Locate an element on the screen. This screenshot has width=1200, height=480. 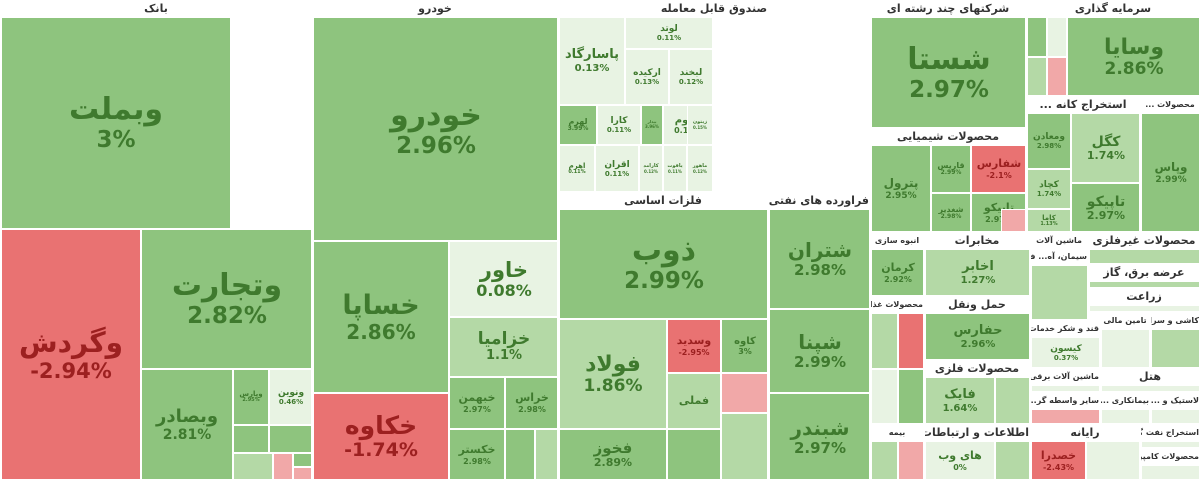
treemap-tile: وبصادر 2.81% is located at coordinates (187, 424).